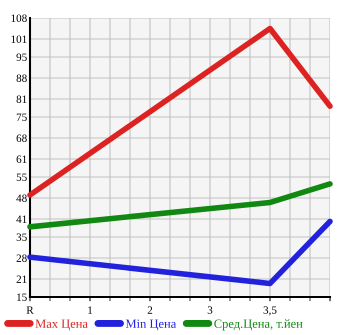 This screenshot has width=345, height=335. I want to click on x-tick-label: R, so click(30, 310).